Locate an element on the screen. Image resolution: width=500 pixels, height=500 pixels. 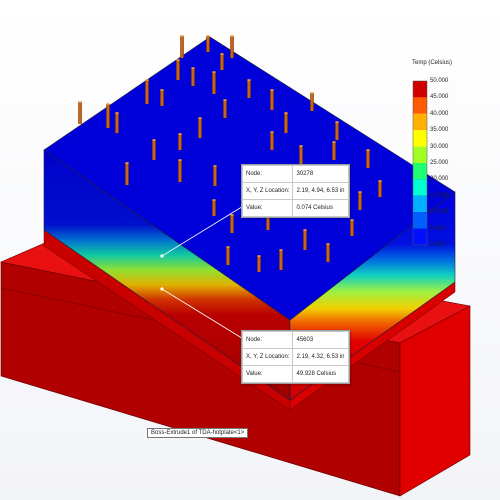
probe1-leader is located at coordinates (203, 230).